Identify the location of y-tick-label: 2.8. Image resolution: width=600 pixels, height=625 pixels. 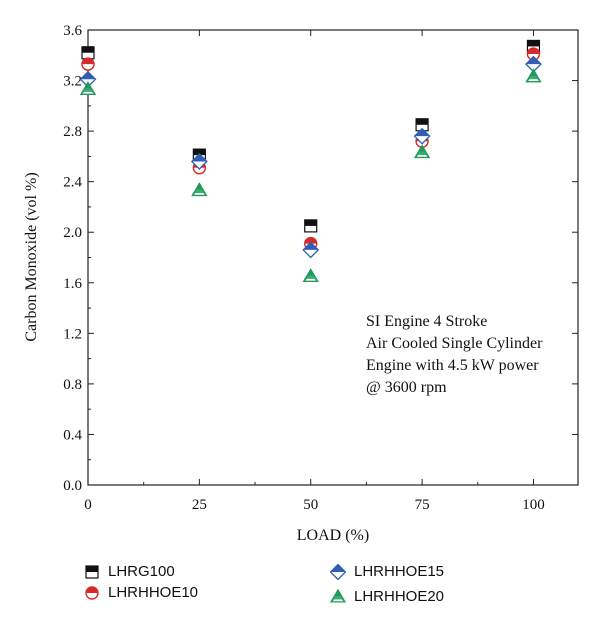
(72, 132).